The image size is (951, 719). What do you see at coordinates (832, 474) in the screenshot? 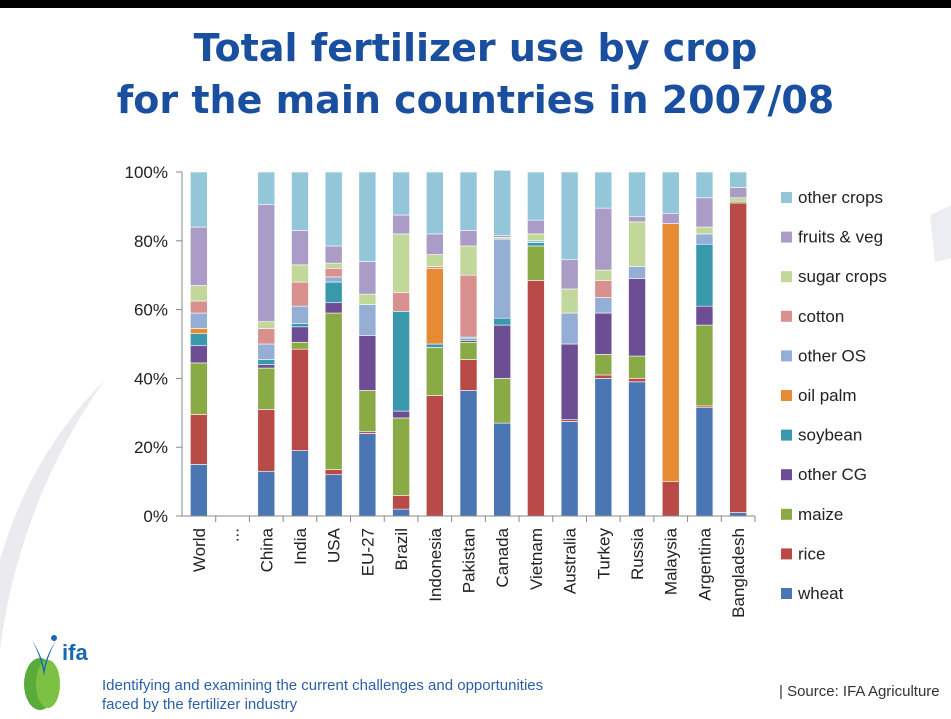
I see `legend-label: other CG` at bounding box center [832, 474].